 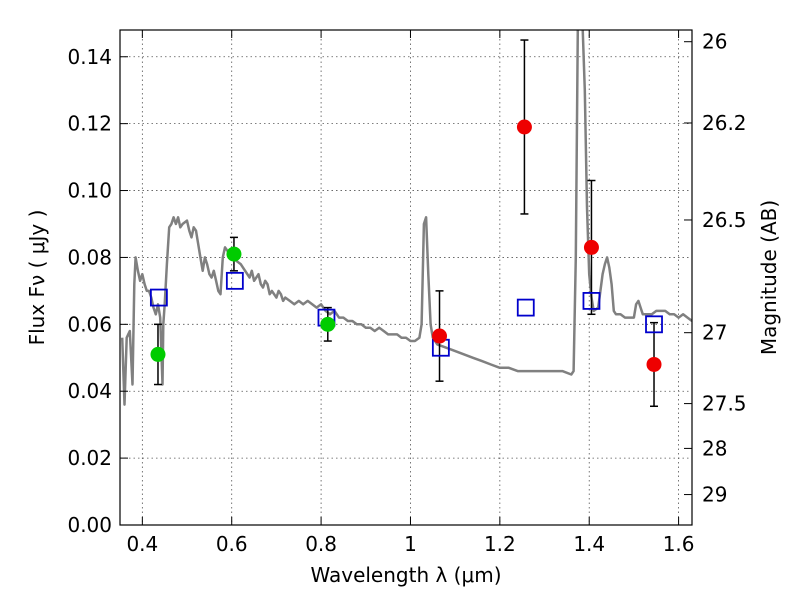 What do you see at coordinates (89, 324) in the screenshot?
I see `y-tick-label: 0.06` at bounding box center [89, 324].